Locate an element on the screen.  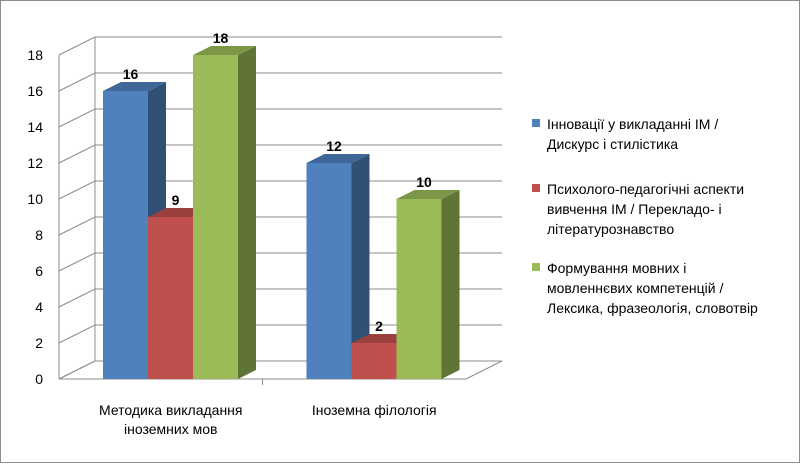
y-tick-label: 6 is located at coordinates (39, 271).